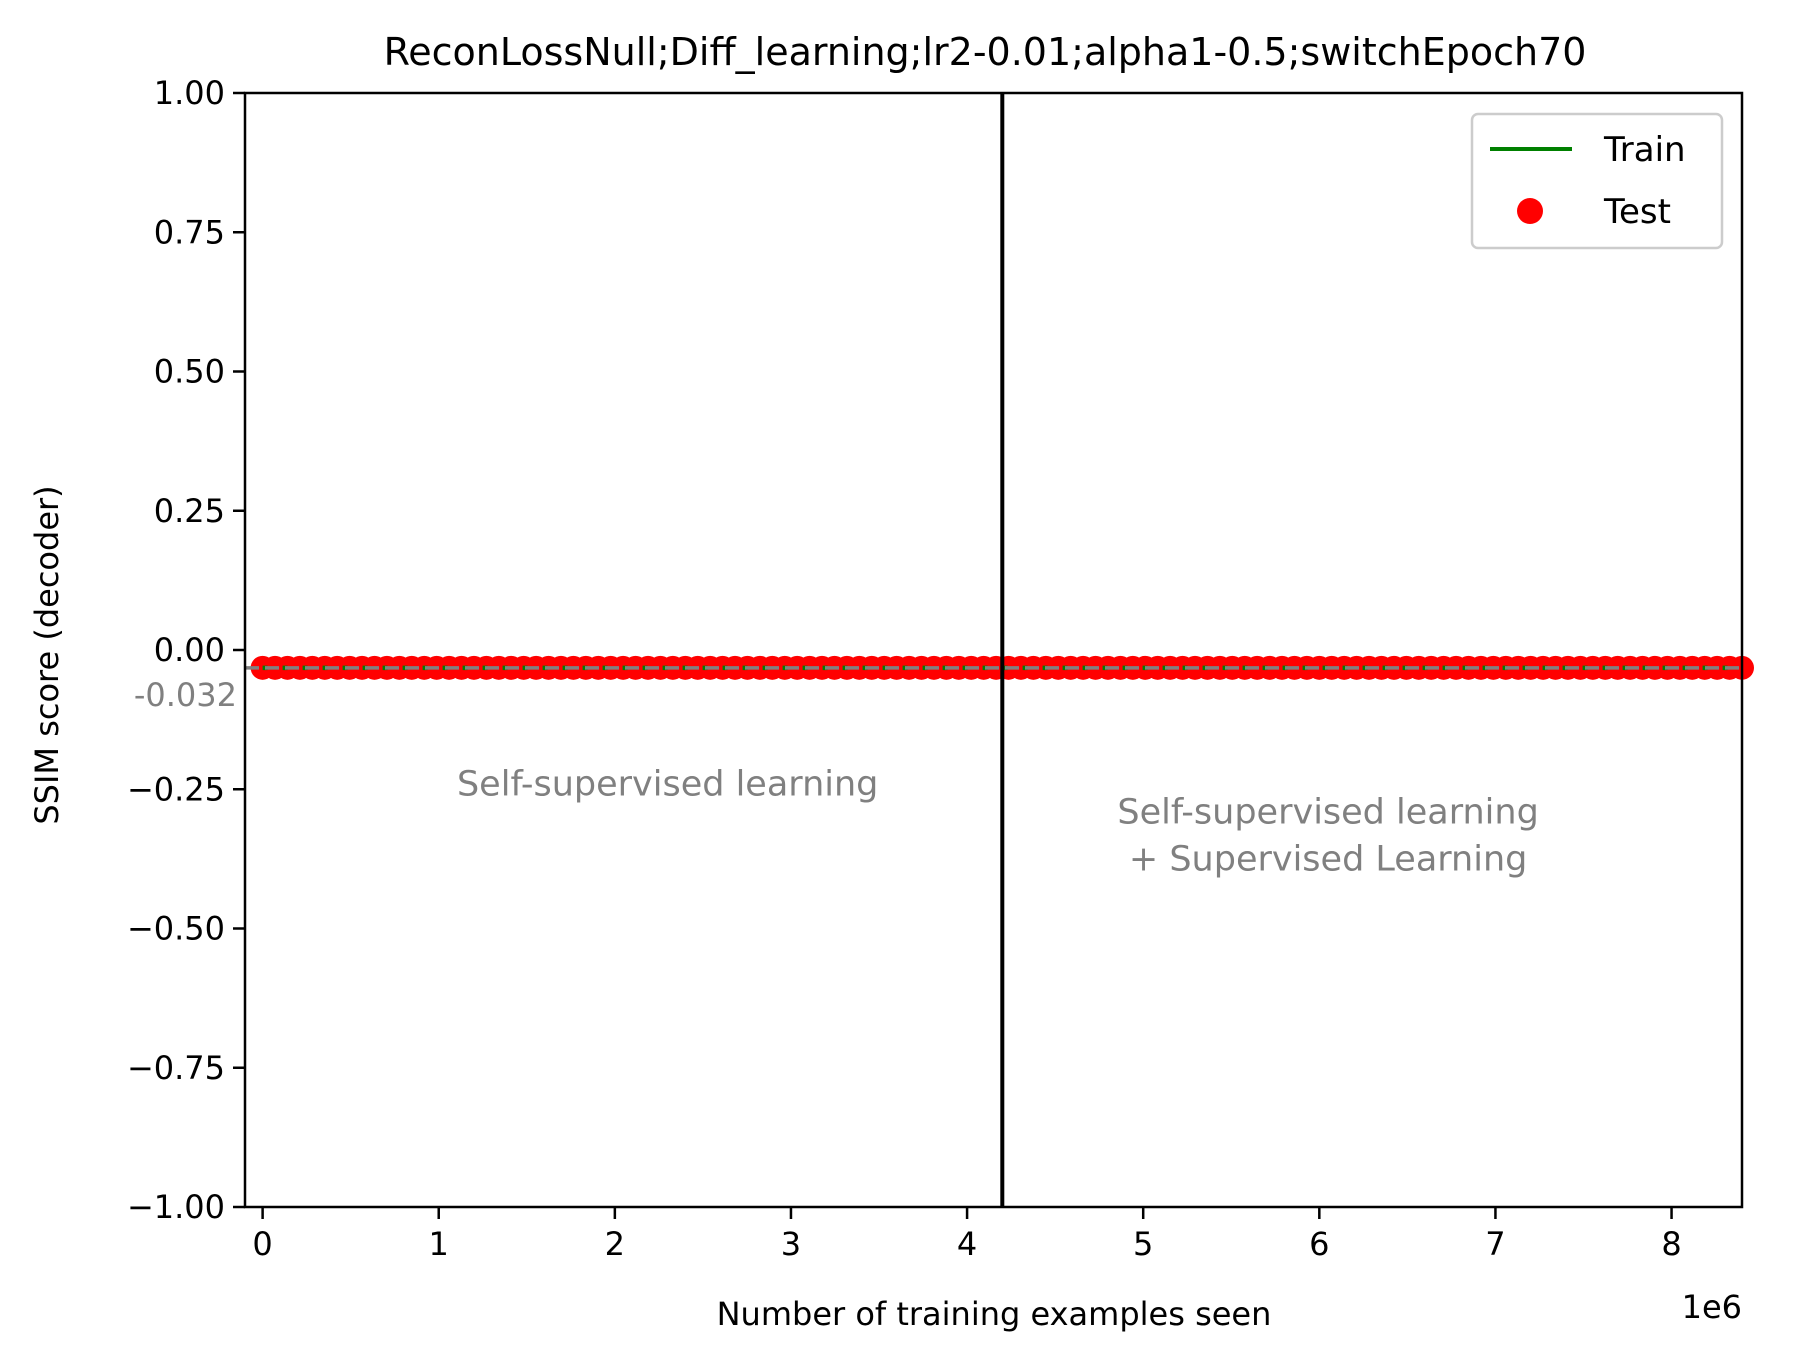 Image resolution: width=1810 pixels, height=1362 pixels. Describe the element at coordinates (185, 695) in the screenshot. I see `mean-reference-label: -0.032` at that location.